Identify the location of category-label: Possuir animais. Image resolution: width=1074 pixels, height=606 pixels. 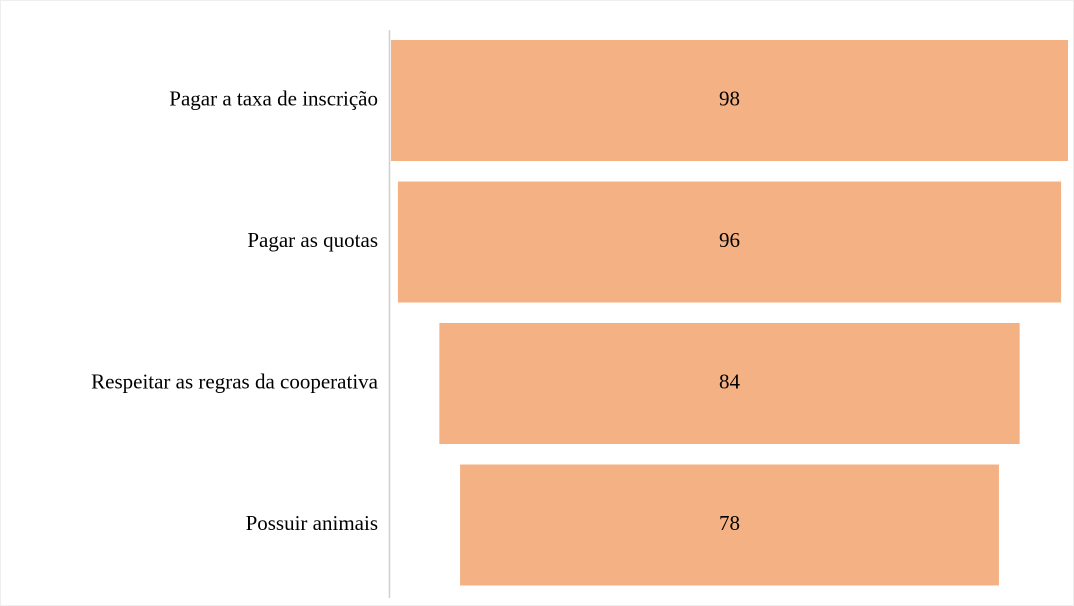
(312, 523).